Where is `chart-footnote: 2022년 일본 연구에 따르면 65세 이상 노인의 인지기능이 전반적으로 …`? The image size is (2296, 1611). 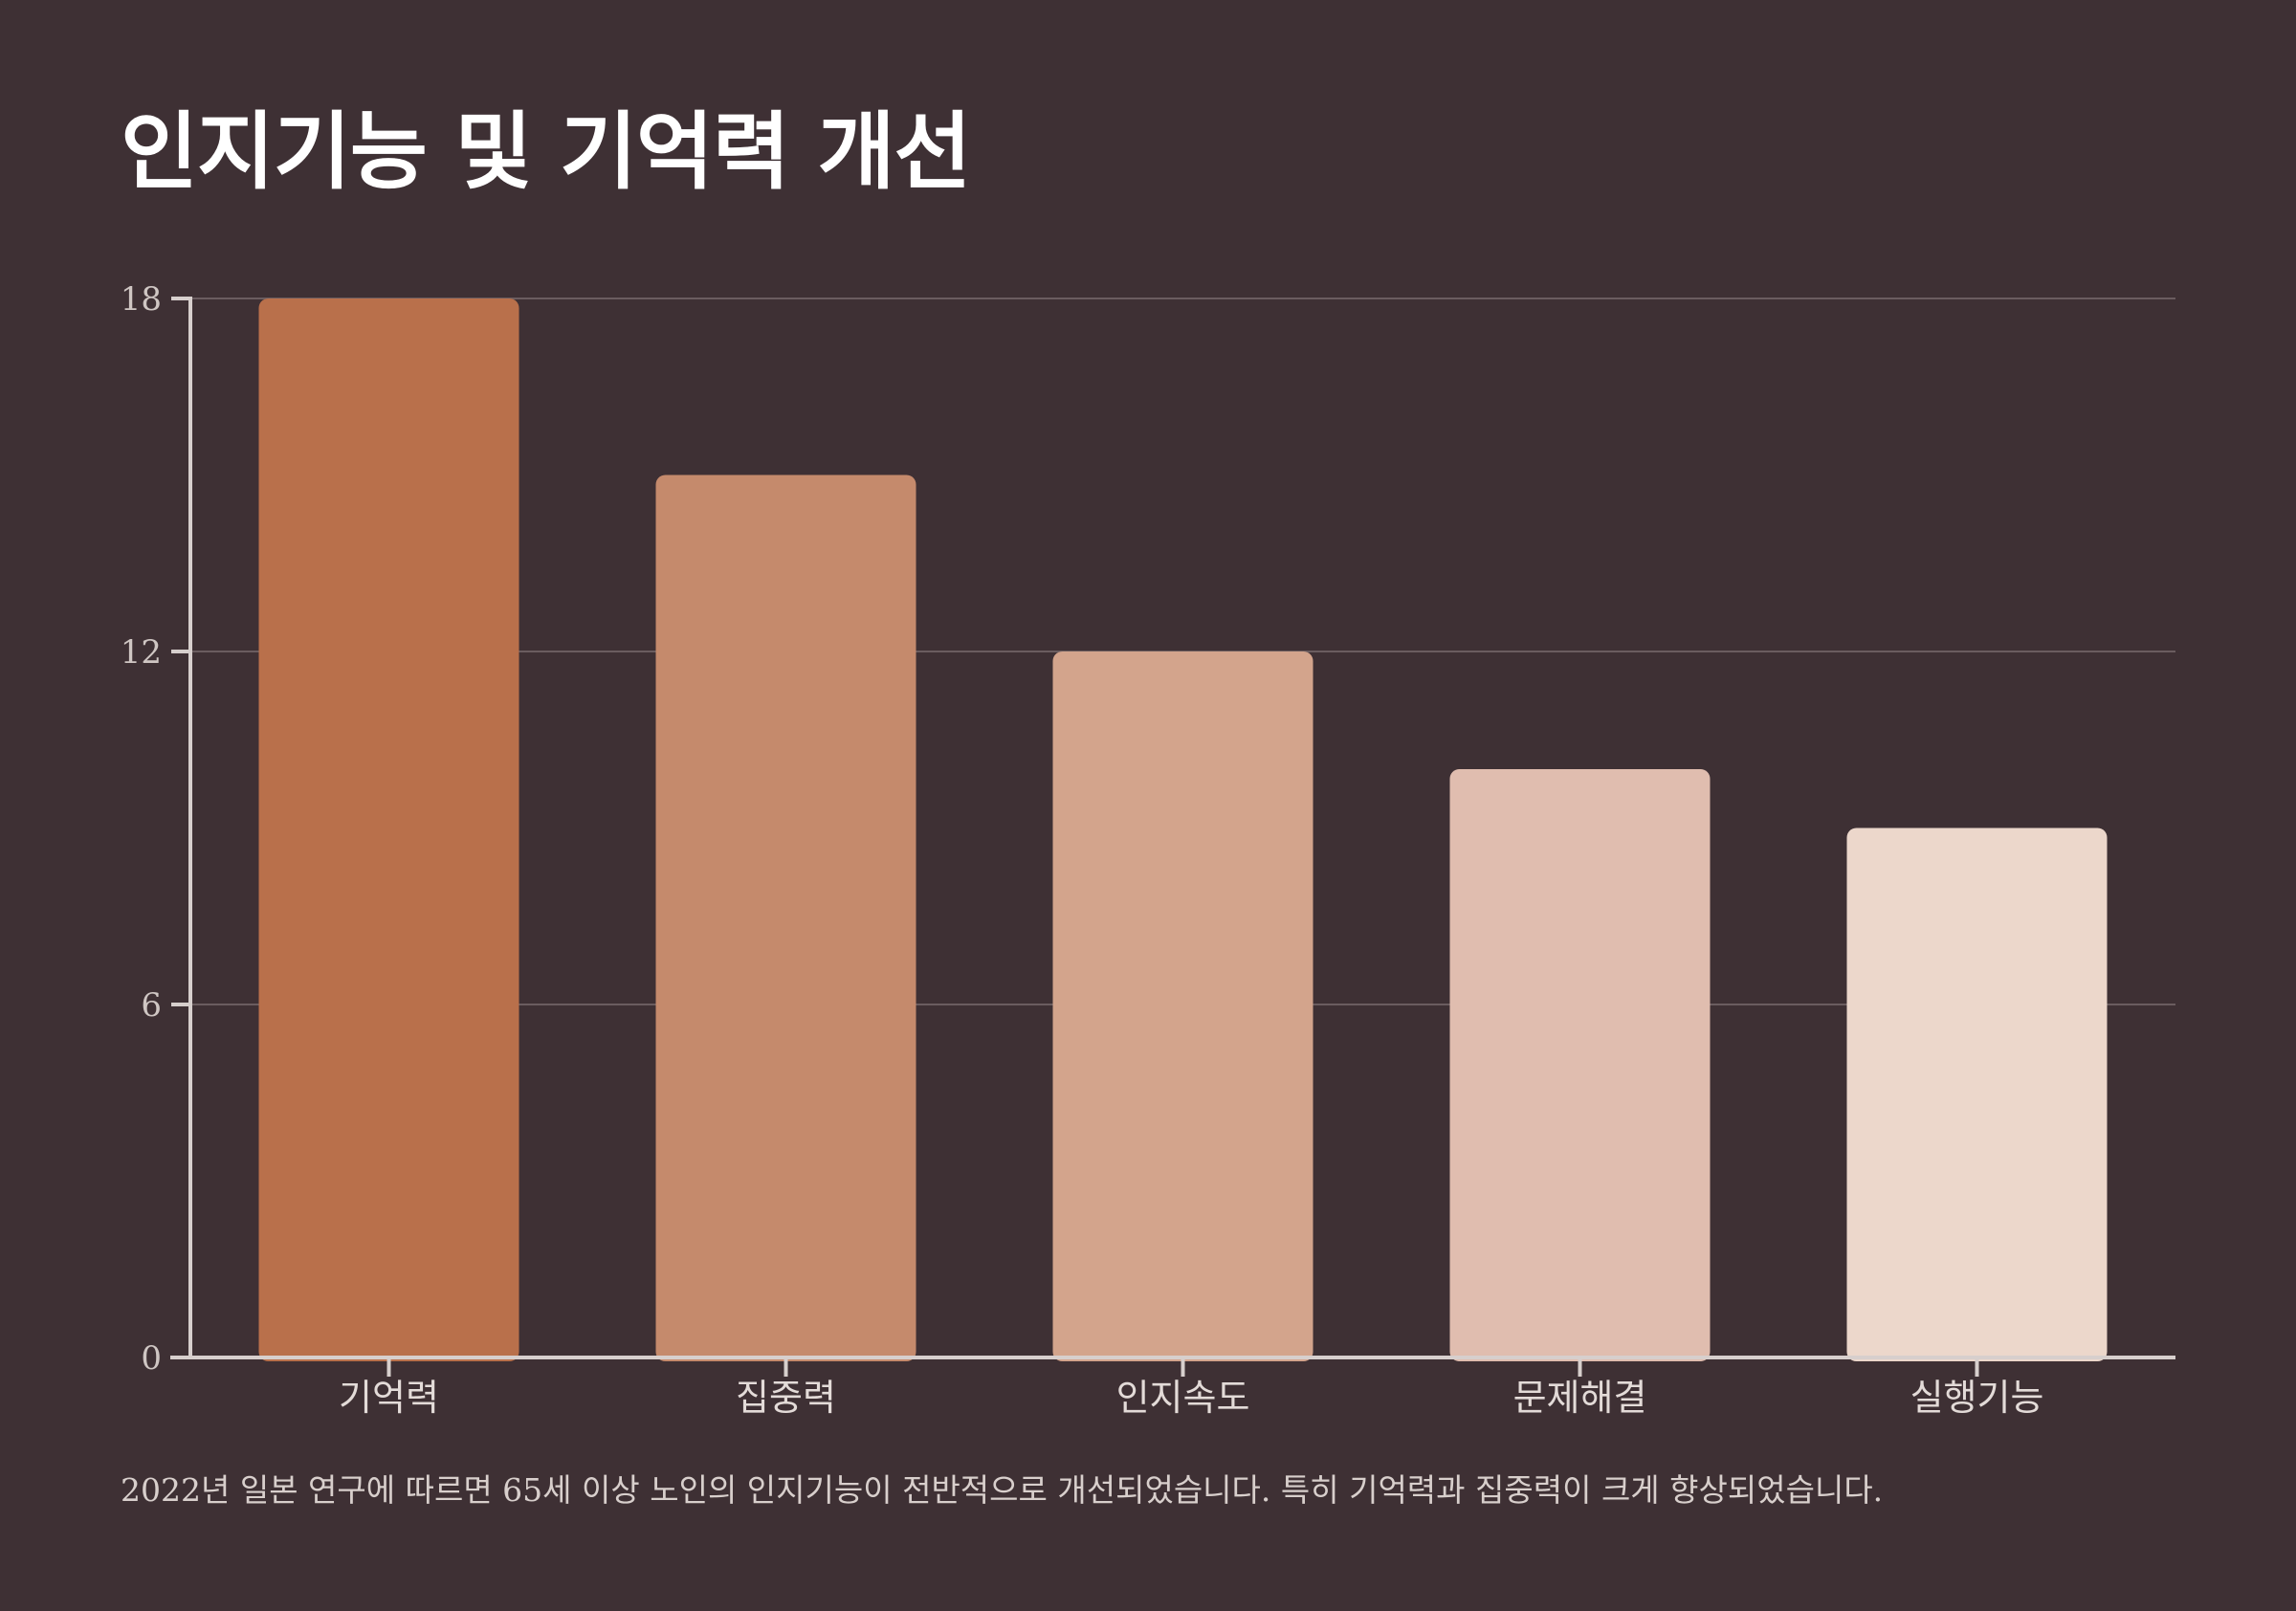
chart-footnote: 2022년 일본 연구에 따르면 65세 이상 노인의 인지기능이 전반적으로 … is located at coordinates (1003, 1490).